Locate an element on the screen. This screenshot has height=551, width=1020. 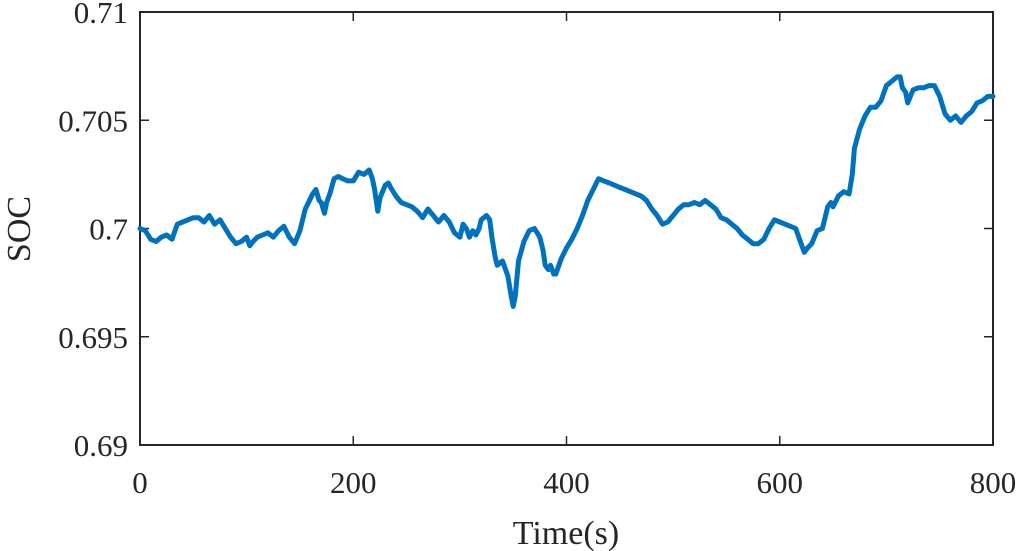
y-tick-label: 0.705 is located at coordinates (93, 120).